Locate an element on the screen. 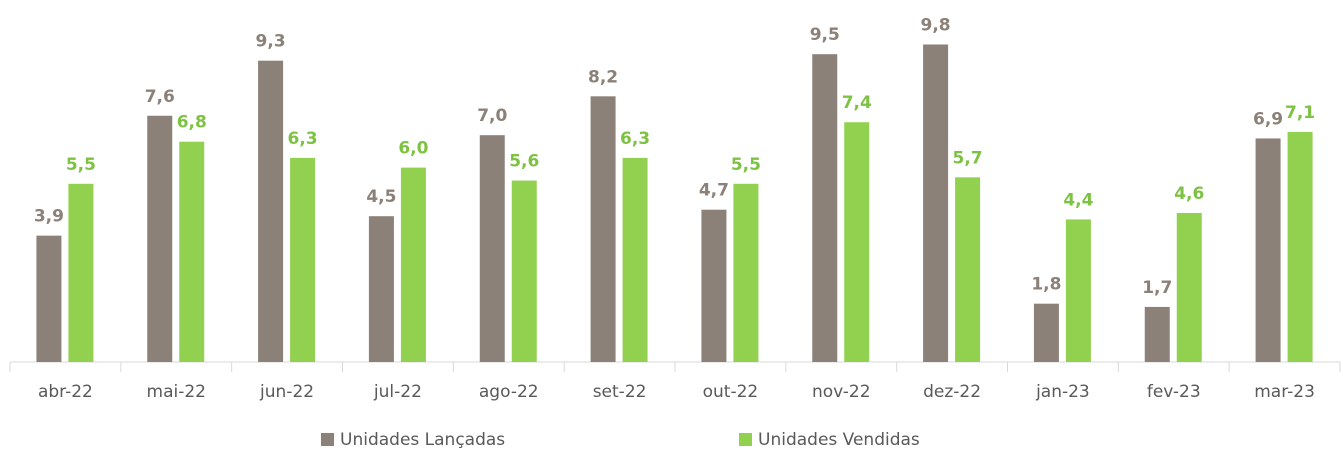 The image size is (1343, 454). x-tick-label: mai-22 is located at coordinates (176, 392).